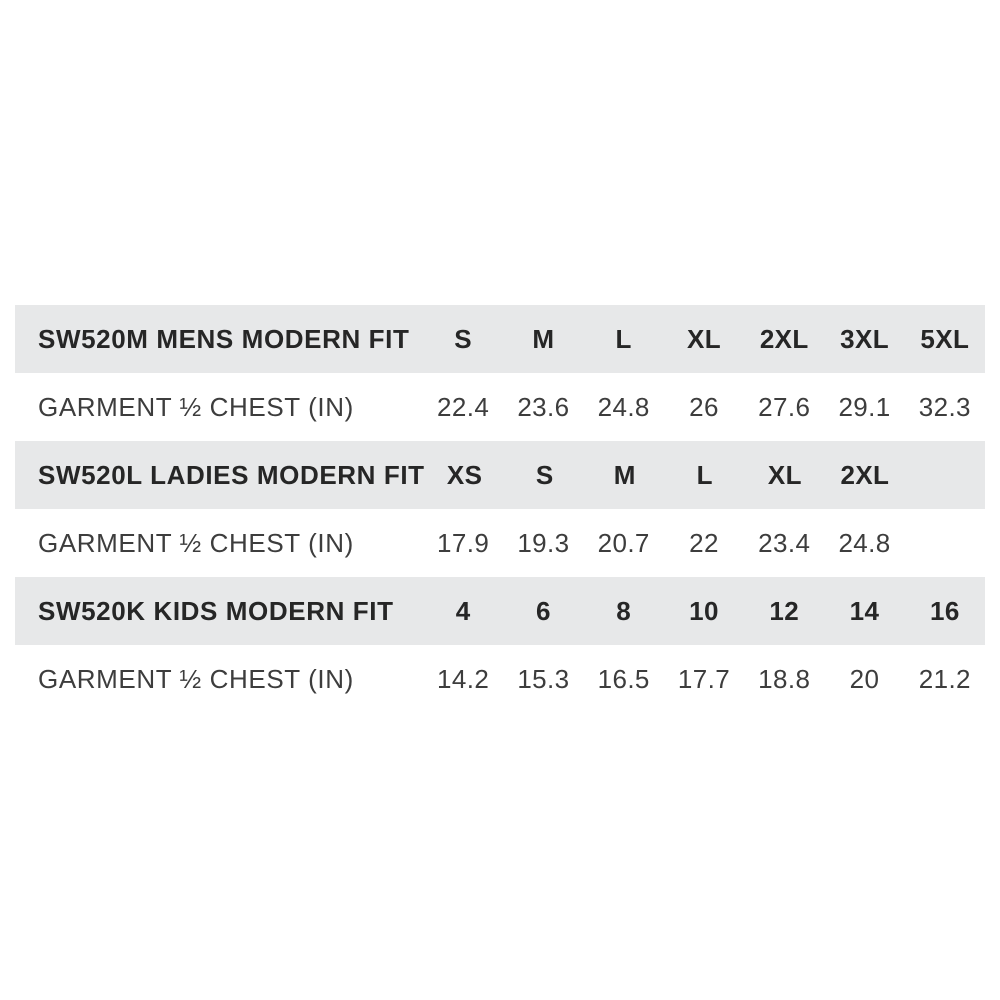 The image size is (1000, 1000). What do you see at coordinates (463, 679) in the screenshot?
I see `kids-measurement-value: 14.2` at bounding box center [463, 679].